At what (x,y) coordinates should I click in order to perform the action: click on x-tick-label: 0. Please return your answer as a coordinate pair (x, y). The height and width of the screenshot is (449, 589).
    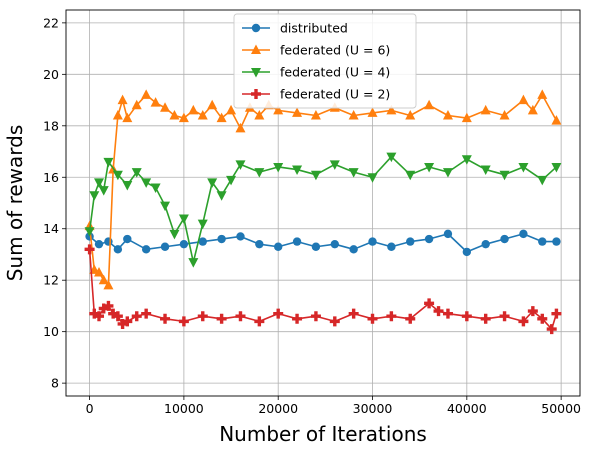
    Looking at the image, I should click on (90, 408).